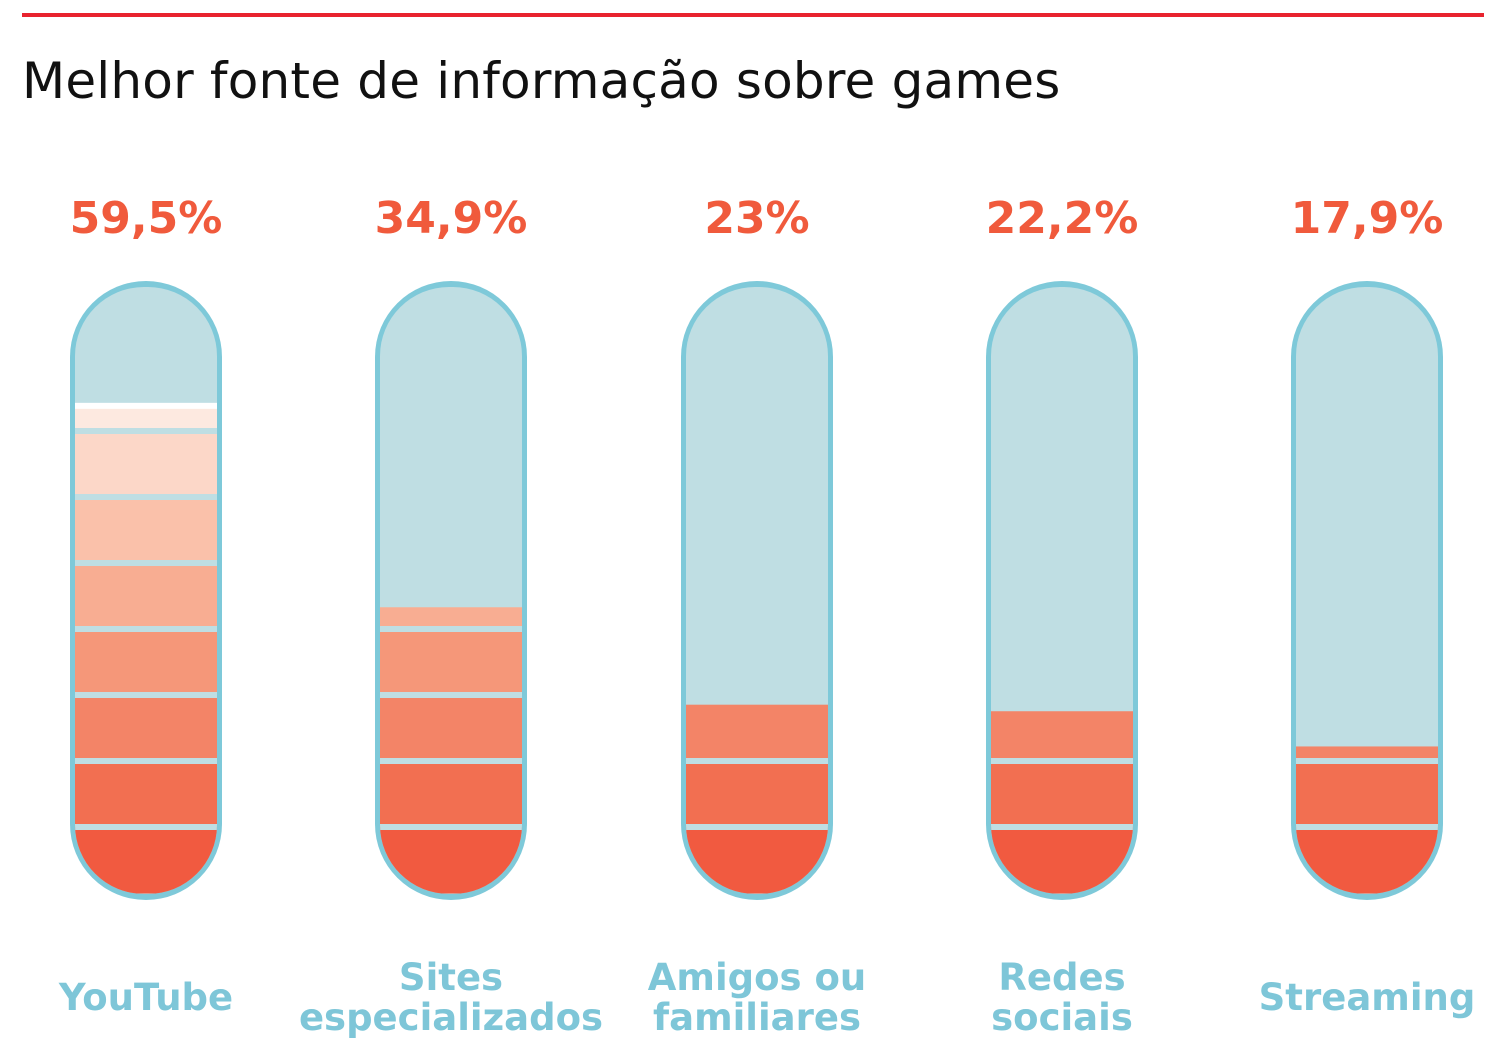 This screenshot has height=1043, width=1506. I want to click on value-label: 59,5%, so click(146, 218).